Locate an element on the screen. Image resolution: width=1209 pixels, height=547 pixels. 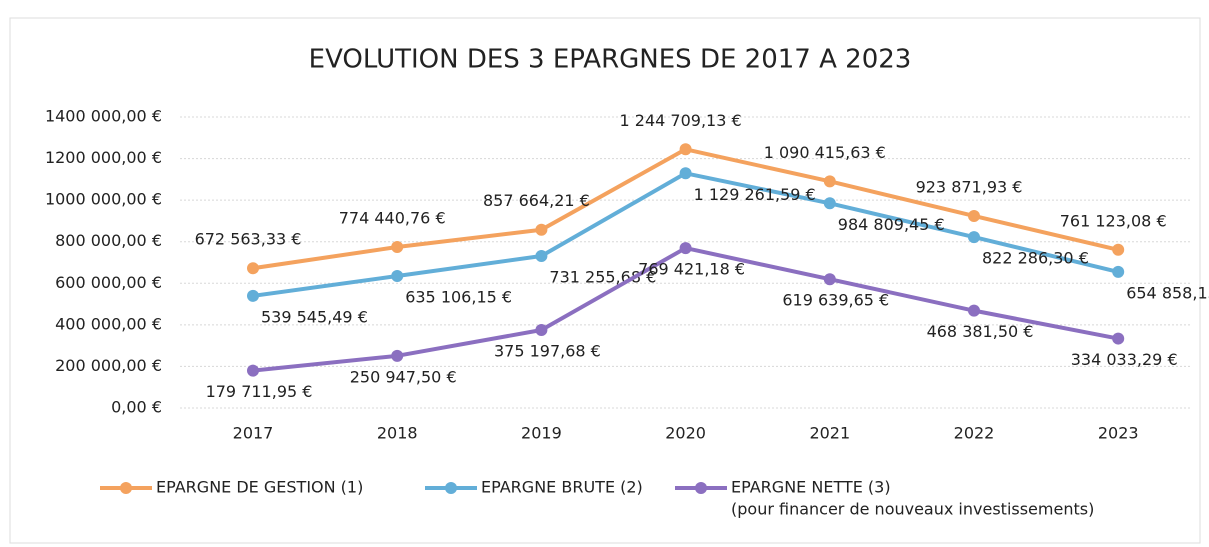
x-tick-label: 2019 is located at coordinates (541, 433).